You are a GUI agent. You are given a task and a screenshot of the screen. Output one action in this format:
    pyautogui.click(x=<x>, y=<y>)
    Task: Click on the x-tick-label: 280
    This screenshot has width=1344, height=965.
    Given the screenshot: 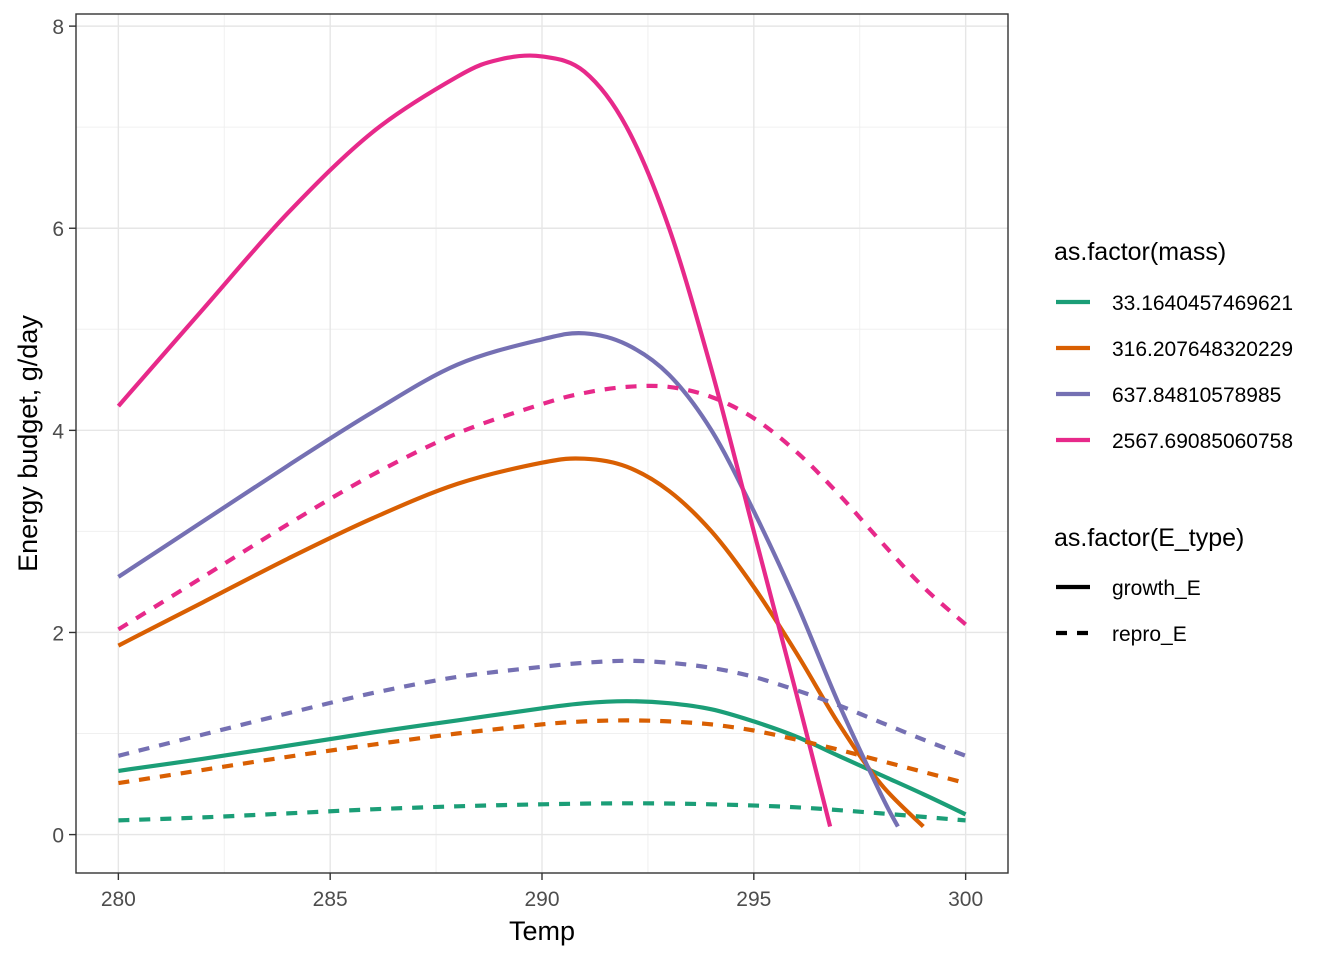 What is the action you would take?
    pyautogui.click(x=118, y=899)
    